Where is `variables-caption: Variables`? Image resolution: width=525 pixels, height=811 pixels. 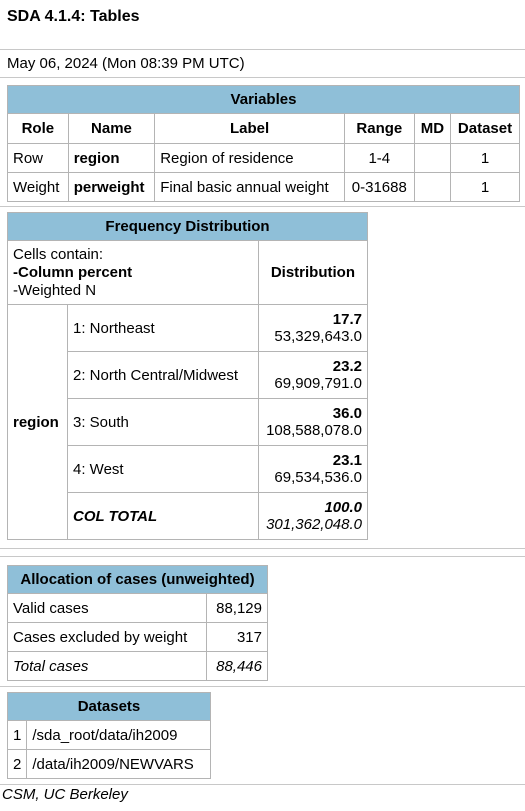
variables-caption: Variables is located at coordinates (263, 99).